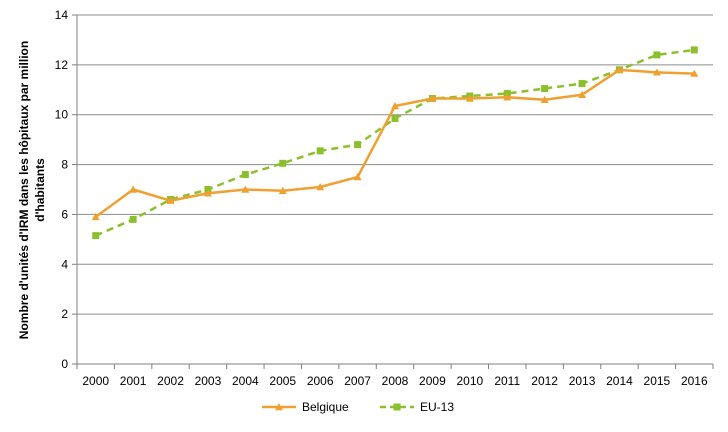 The height and width of the screenshot is (432, 728). Describe the element at coordinates (208, 381) in the screenshot. I see `x-tick-label: 2003` at that location.